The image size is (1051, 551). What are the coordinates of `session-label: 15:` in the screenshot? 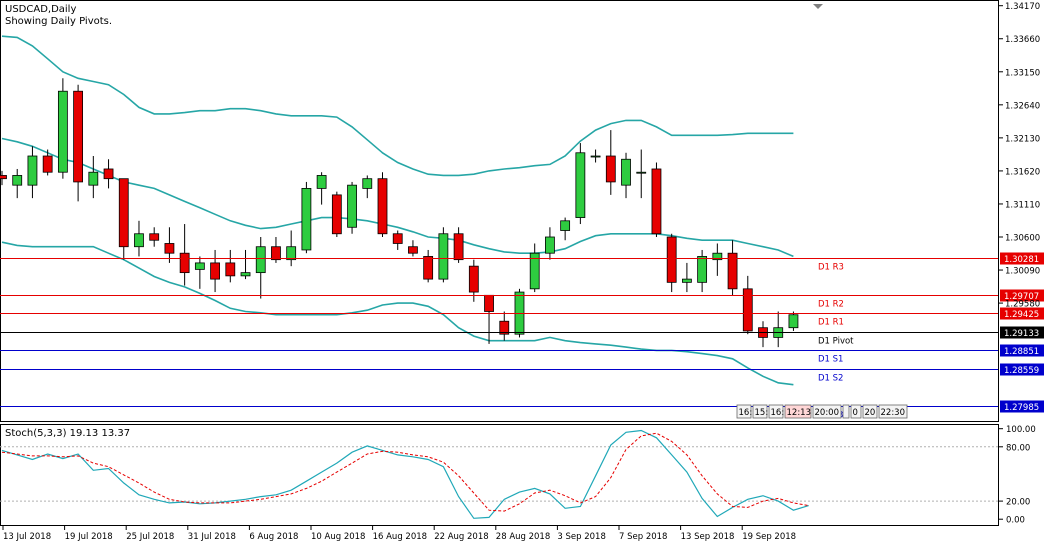 It's located at (762, 413).